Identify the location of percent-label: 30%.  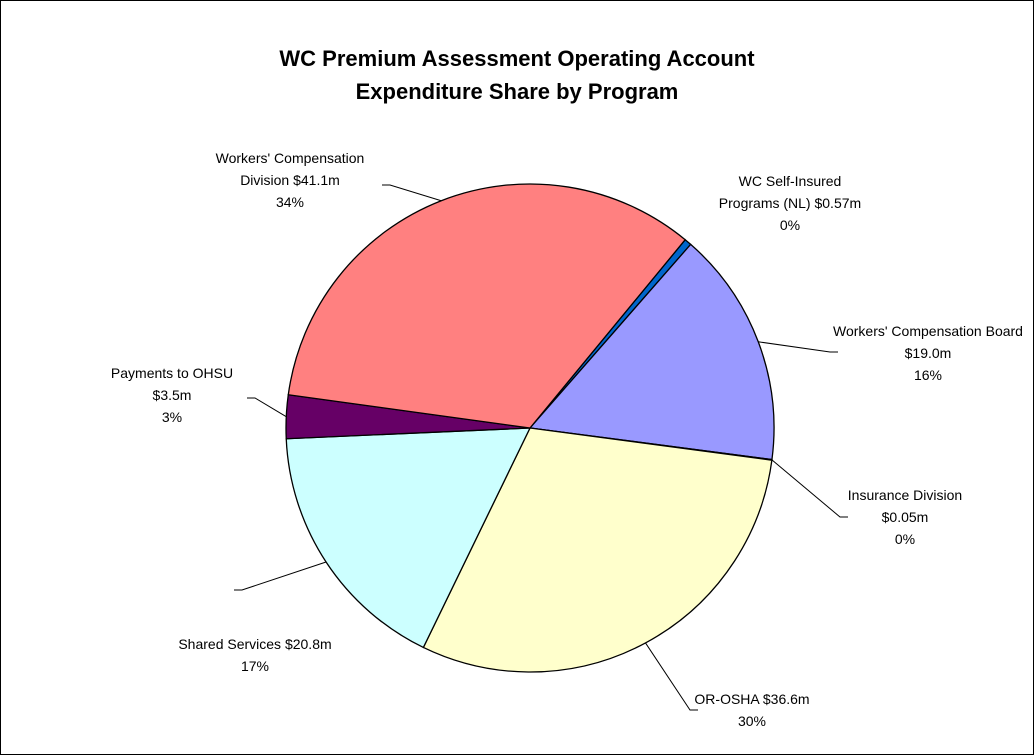
(752, 721).